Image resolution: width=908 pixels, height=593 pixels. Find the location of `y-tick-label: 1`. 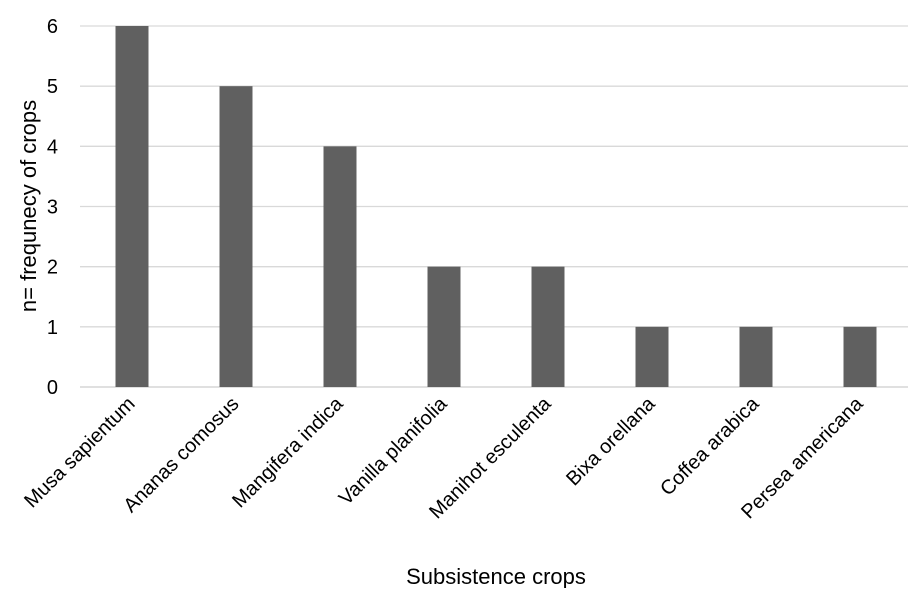

y-tick-label: 1 is located at coordinates (52, 328).